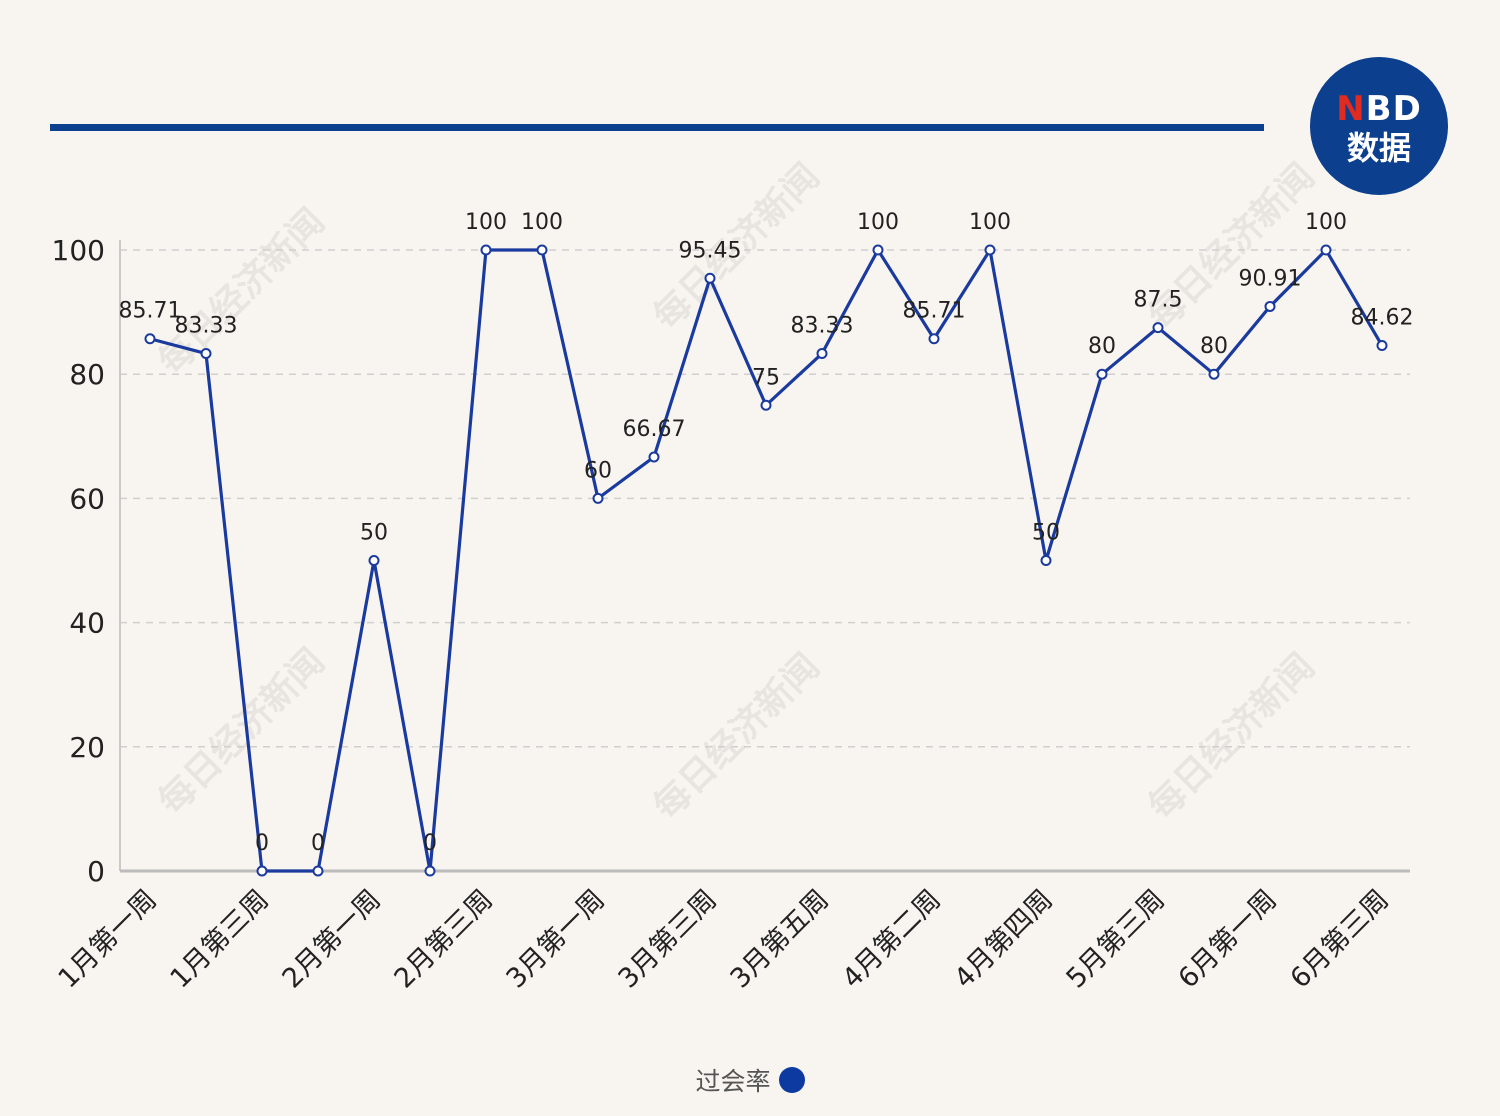  I want to click on legend: 过会率, so click(750, 1080).